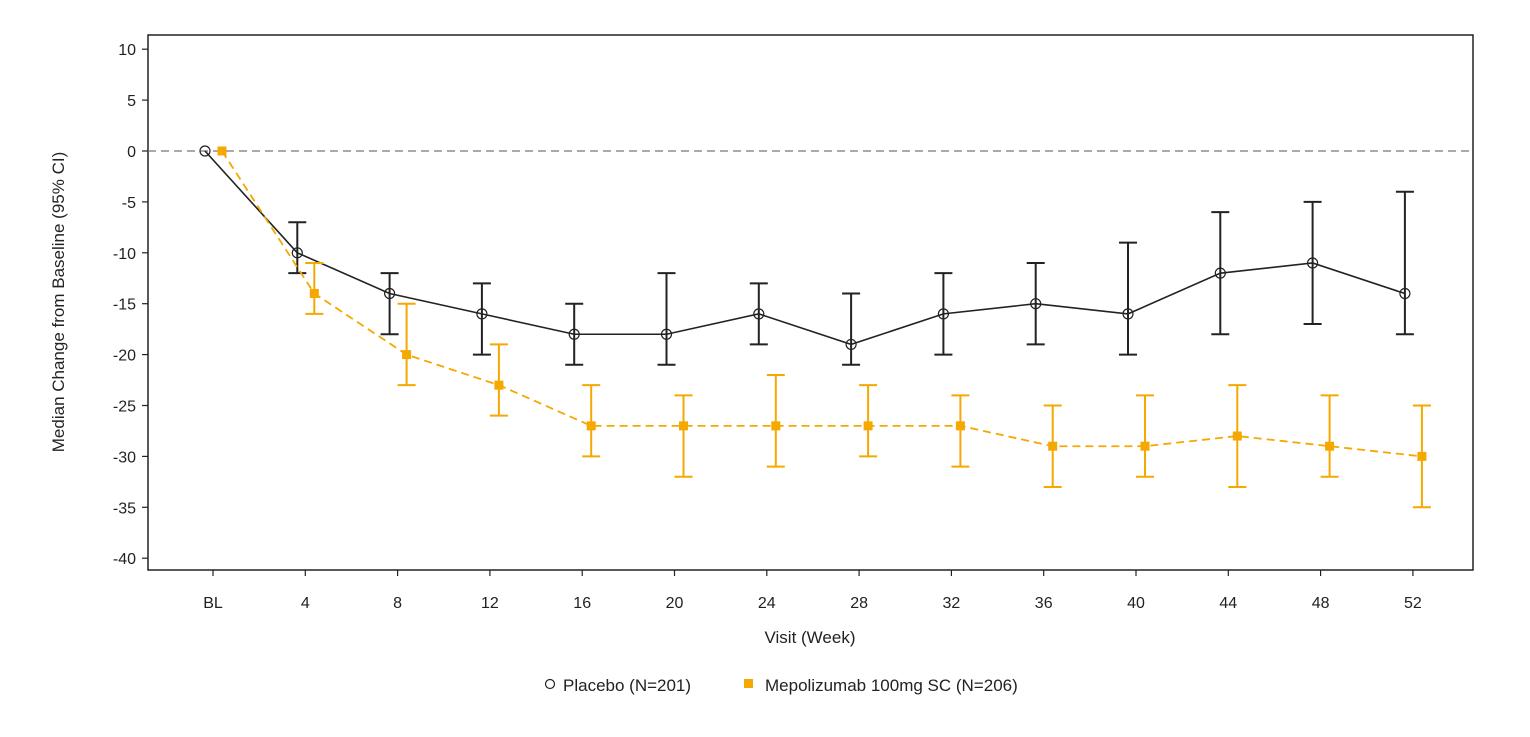 The width and height of the screenshot is (1530, 737). I want to click on x-tick-label: 24, so click(767, 603).